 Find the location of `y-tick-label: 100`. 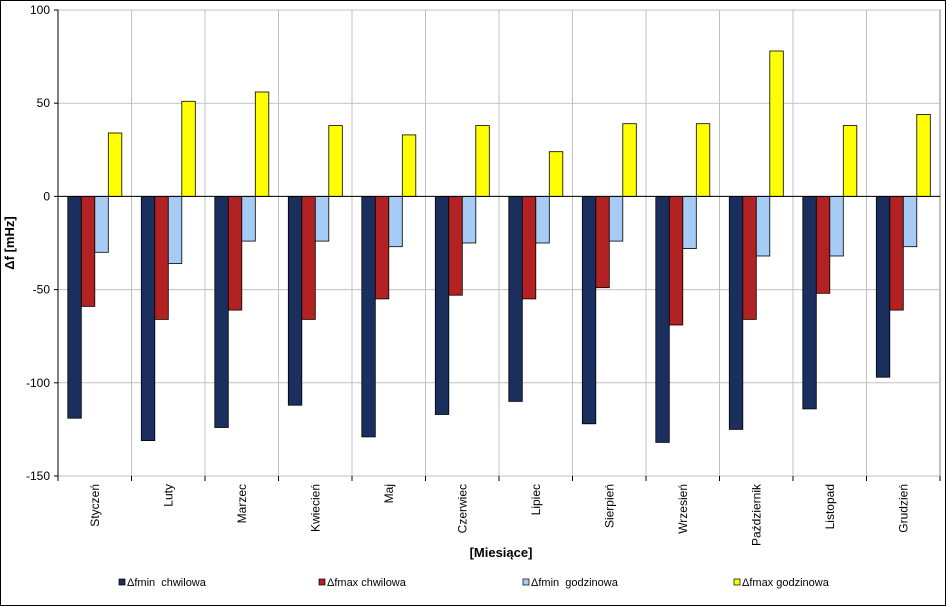

y-tick-label: 100 is located at coordinates (40, 10).